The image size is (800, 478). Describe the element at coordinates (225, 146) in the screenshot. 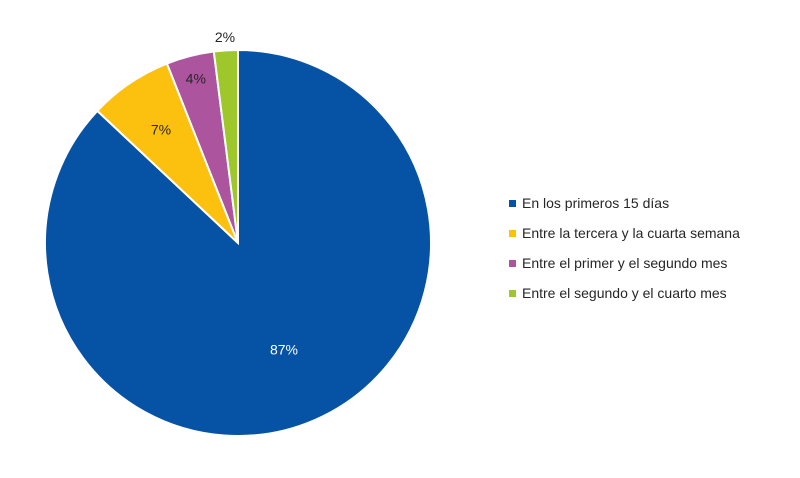

I see `slice-second-fourth-month` at that location.